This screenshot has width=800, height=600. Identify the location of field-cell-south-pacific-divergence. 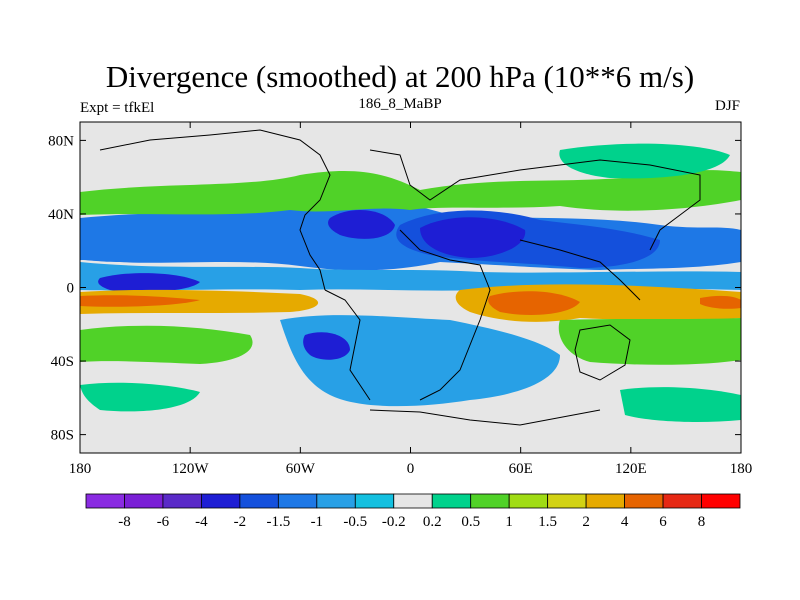
(649, 341).